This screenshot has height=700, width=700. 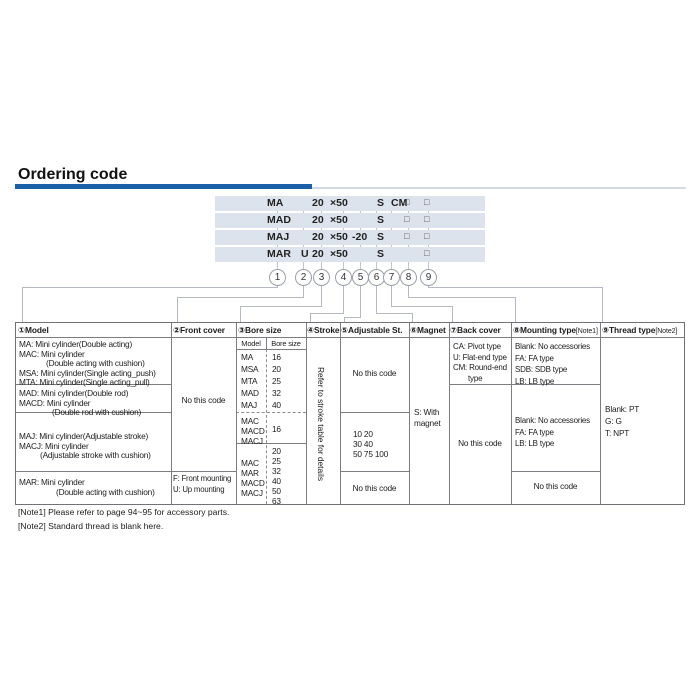 I want to click on header-col-4: ④Stroke, so click(x=323, y=330).